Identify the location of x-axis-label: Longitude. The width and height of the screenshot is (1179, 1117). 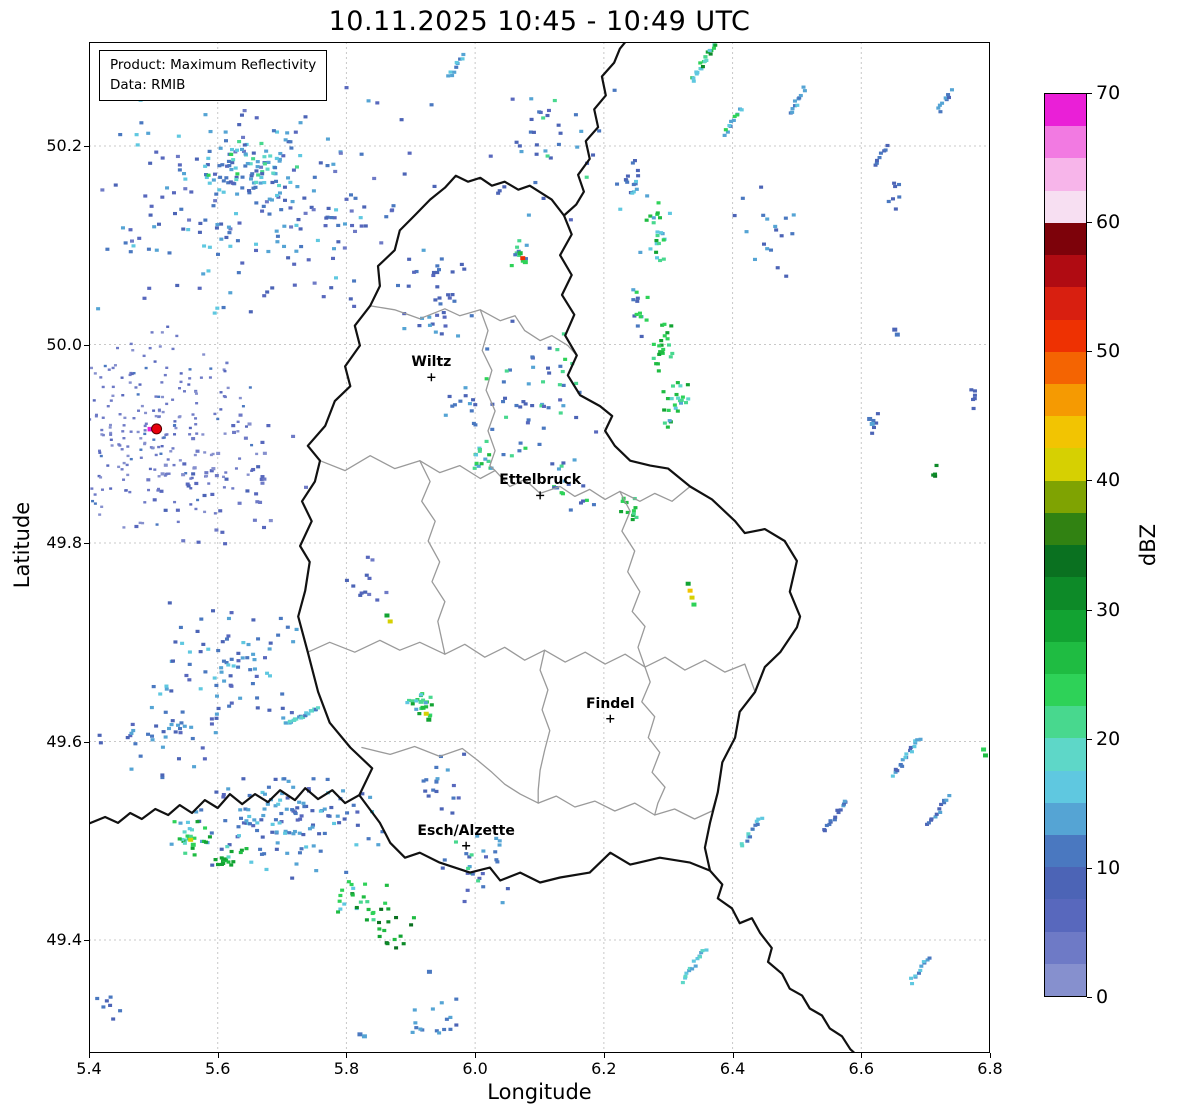
(539, 1092).